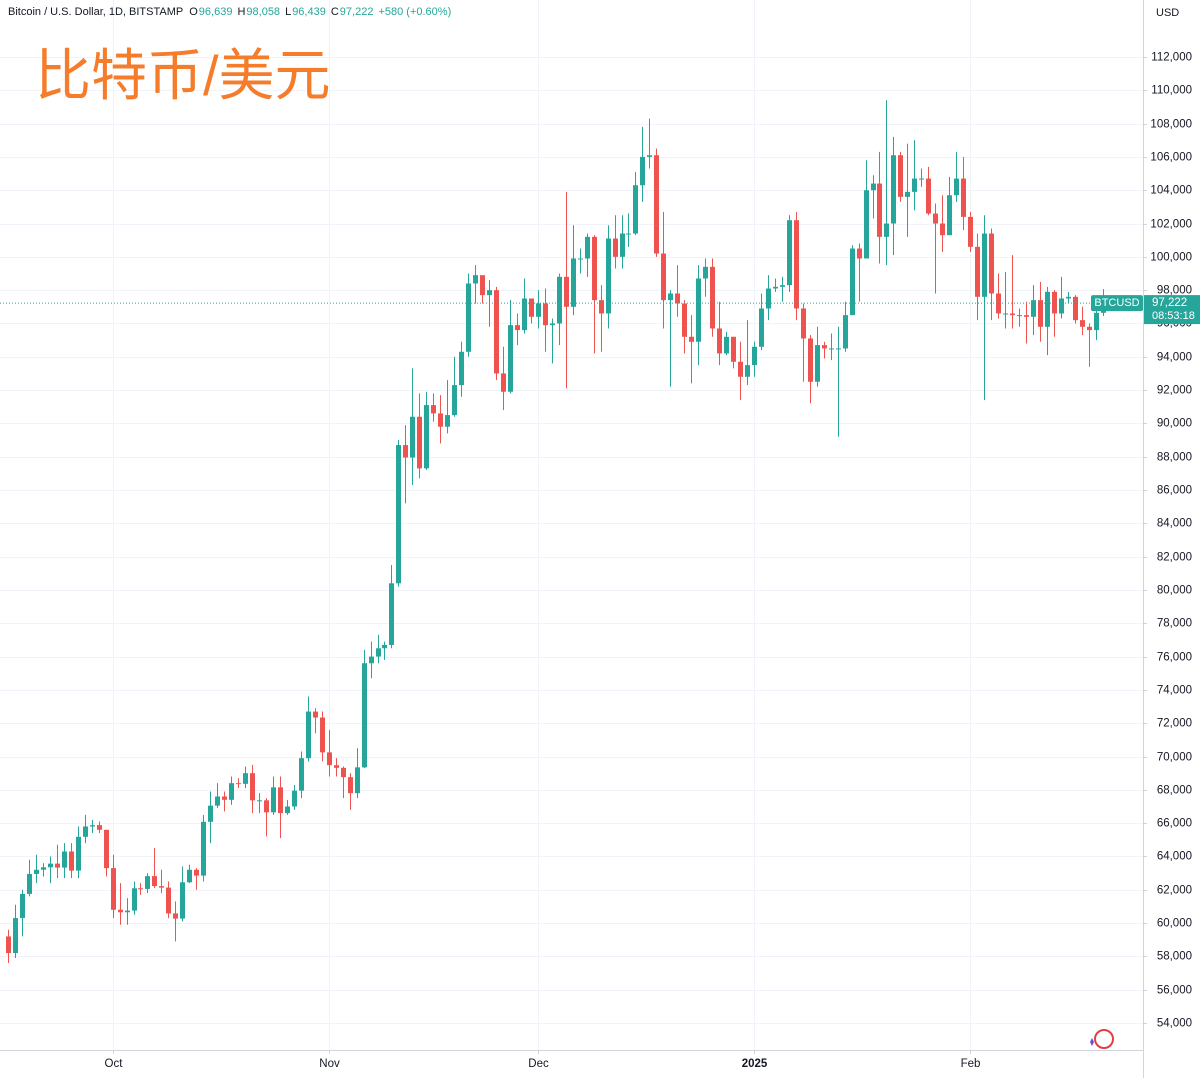  I want to click on y-tick-label: 58,000, so click(1174, 957).